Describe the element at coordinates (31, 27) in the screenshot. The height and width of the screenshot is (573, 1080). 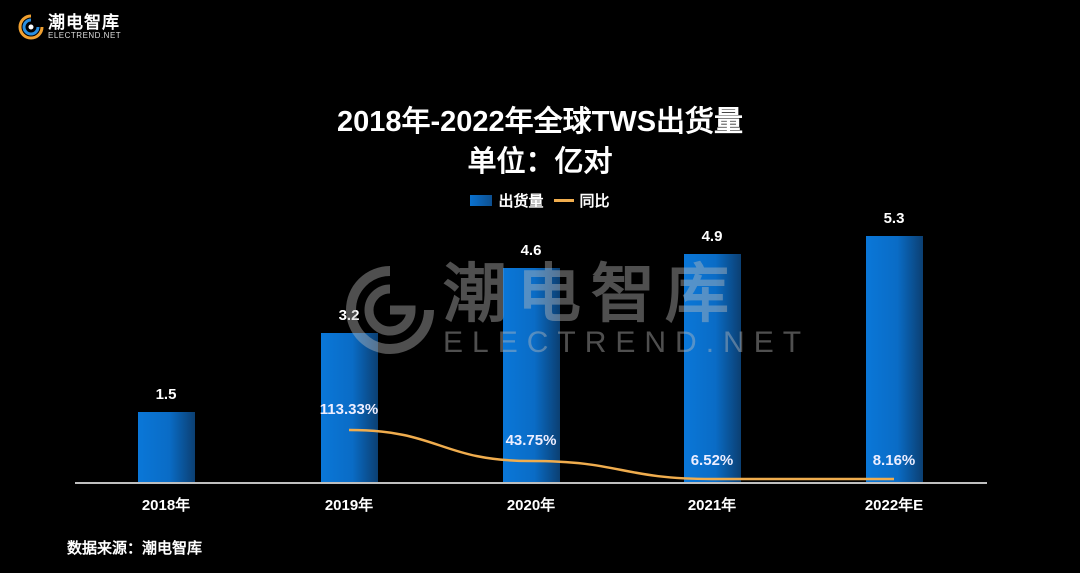
I see `logo-icon` at that location.